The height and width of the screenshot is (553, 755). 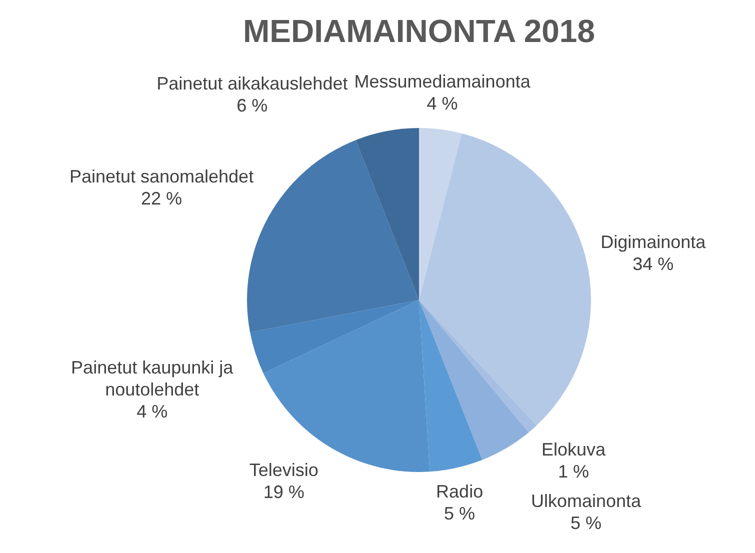 I want to click on slice-label: Ulkomainonta, so click(x=586, y=501).